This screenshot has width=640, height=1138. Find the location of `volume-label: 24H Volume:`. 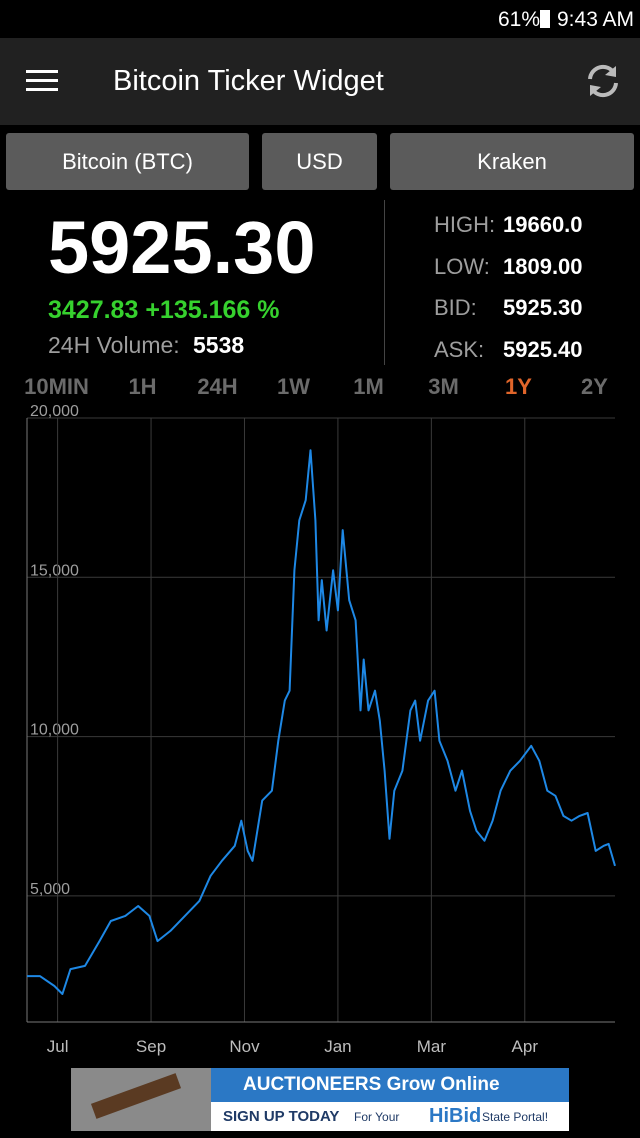

volume-label: 24H Volume: is located at coordinates (114, 345).